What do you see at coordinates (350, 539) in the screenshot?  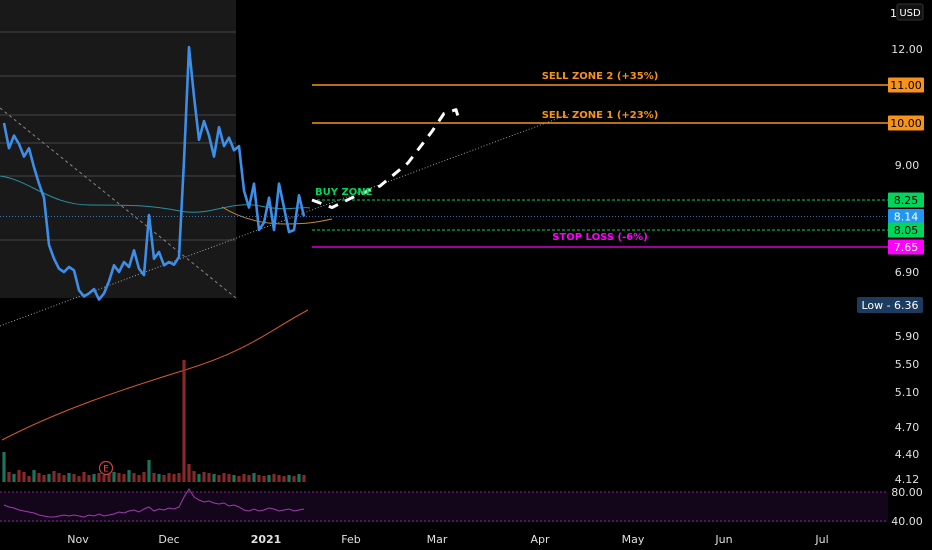 I see `time-axis-label: Feb` at bounding box center [350, 539].